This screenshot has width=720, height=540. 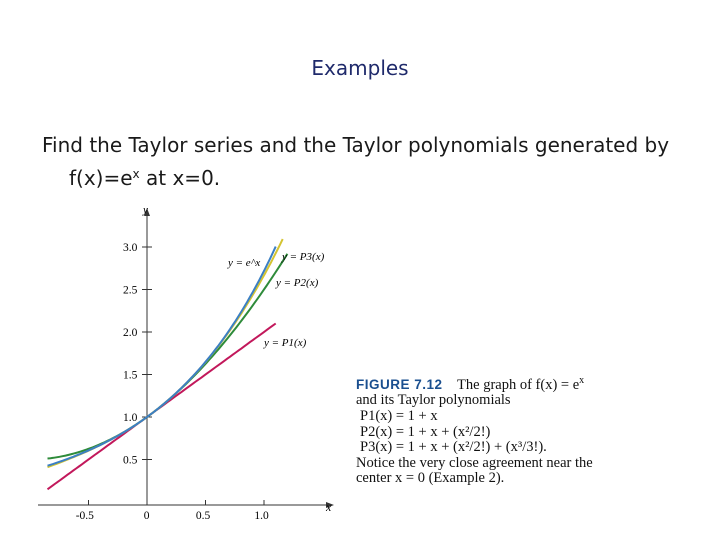 What do you see at coordinates (130, 333) in the screenshot?
I see `y-tick-label: 2.0` at bounding box center [130, 333].